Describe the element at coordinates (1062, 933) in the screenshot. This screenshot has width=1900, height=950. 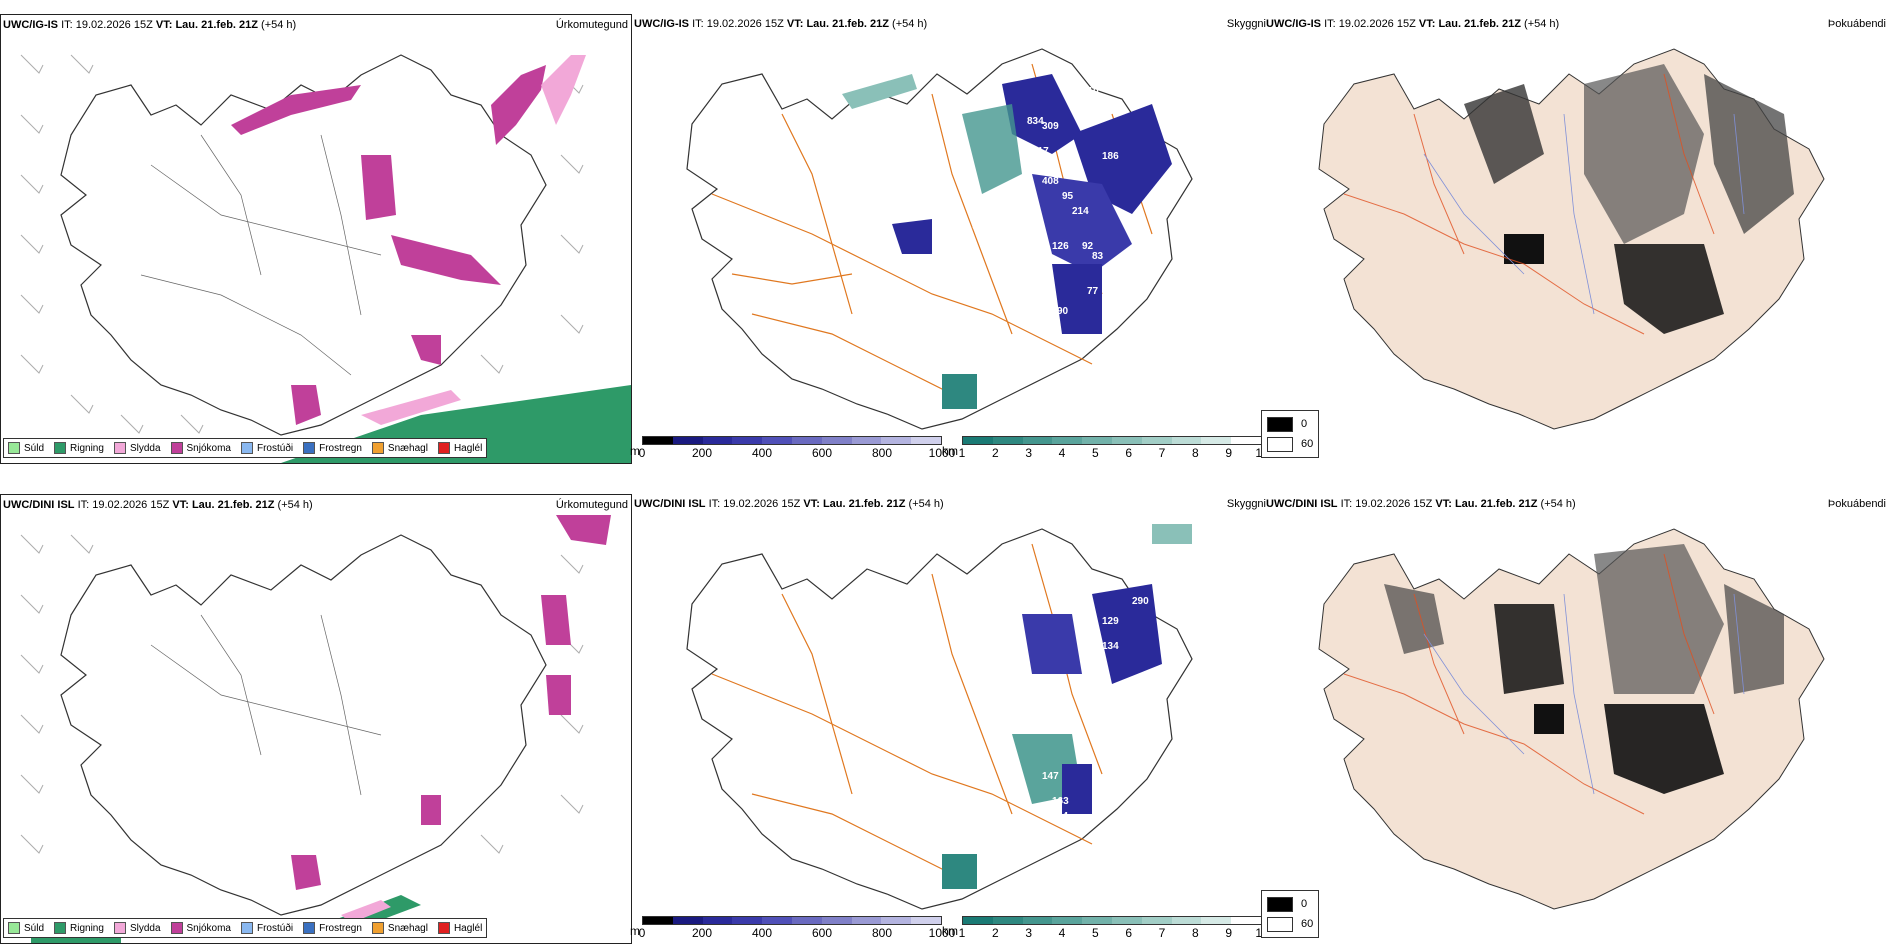
I see `colorbar-tick: 4` at that location.